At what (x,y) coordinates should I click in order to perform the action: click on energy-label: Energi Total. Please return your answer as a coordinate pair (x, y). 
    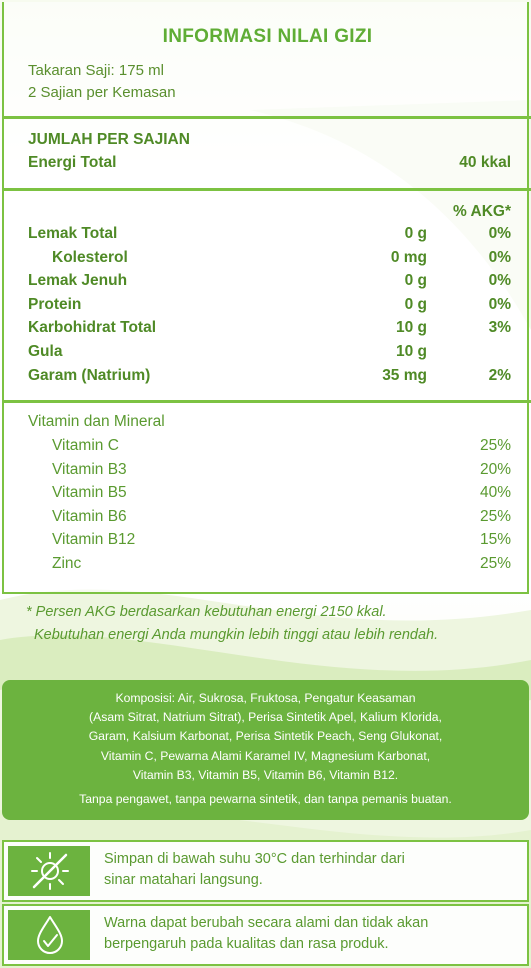
    Looking at the image, I should click on (72, 162).